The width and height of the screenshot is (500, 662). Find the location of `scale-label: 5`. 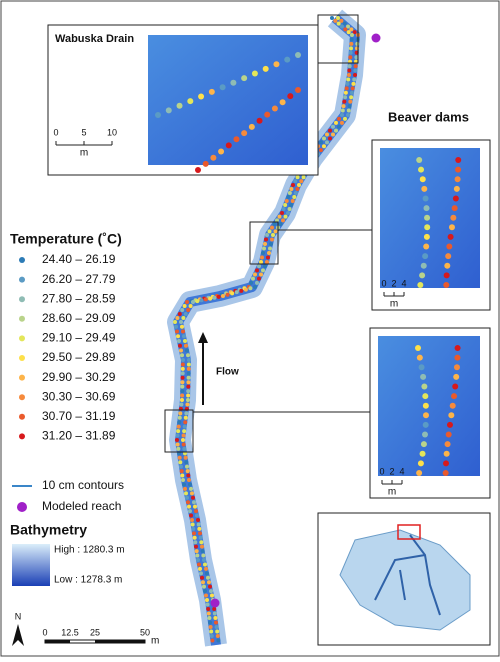

scale-label: 5 is located at coordinates (83, 132).